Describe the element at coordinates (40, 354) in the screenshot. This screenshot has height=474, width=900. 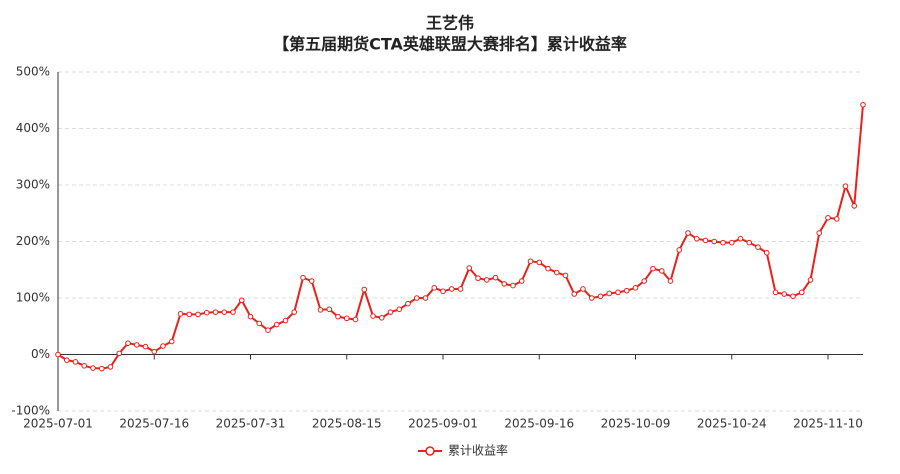
I see `y-tick-label: 0%` at that location.